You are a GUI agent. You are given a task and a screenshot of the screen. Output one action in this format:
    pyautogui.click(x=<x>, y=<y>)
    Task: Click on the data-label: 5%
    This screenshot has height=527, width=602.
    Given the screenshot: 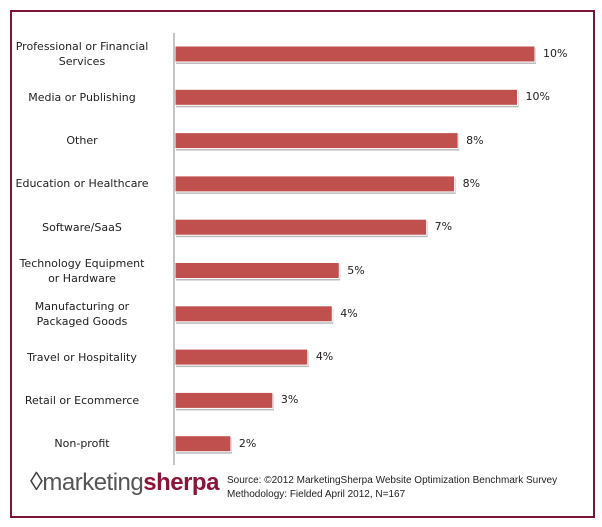 What is the action you would take?
    pyautogui.click(x=356, y=270)
    